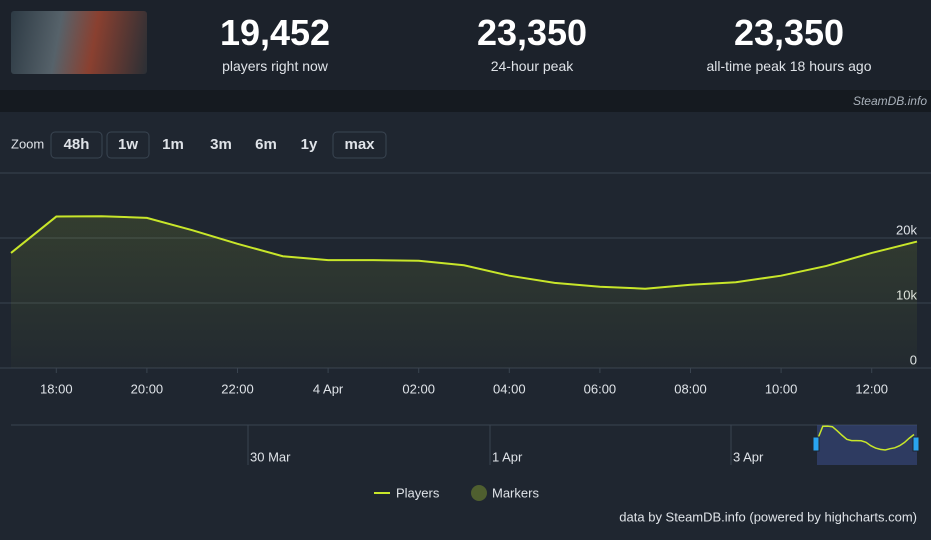 The image size is (931, 540). What do you see at coordinates (690, 388) in the screenshot?
I see `x-tick-label: 08:00` at bounding box center [690, 388].